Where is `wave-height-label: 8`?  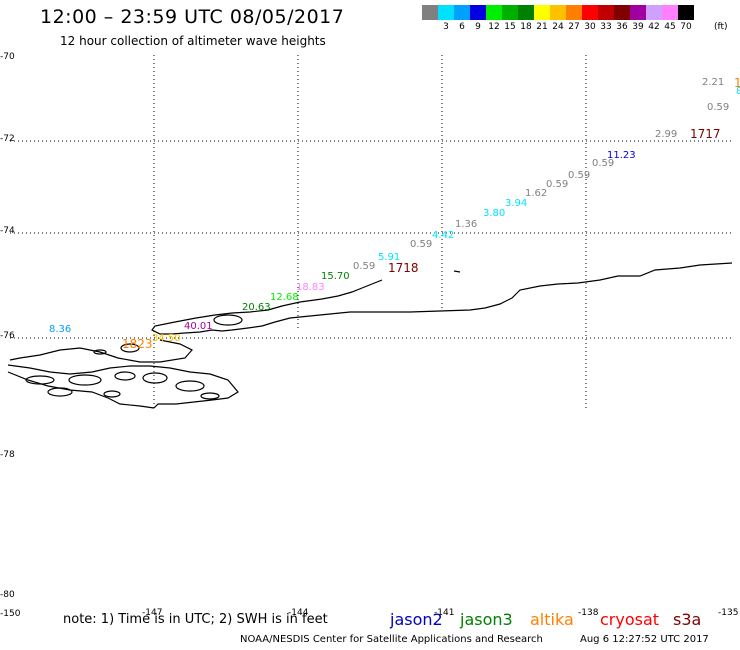 wave-height-label: 8 is located at coordinates (738, 91).